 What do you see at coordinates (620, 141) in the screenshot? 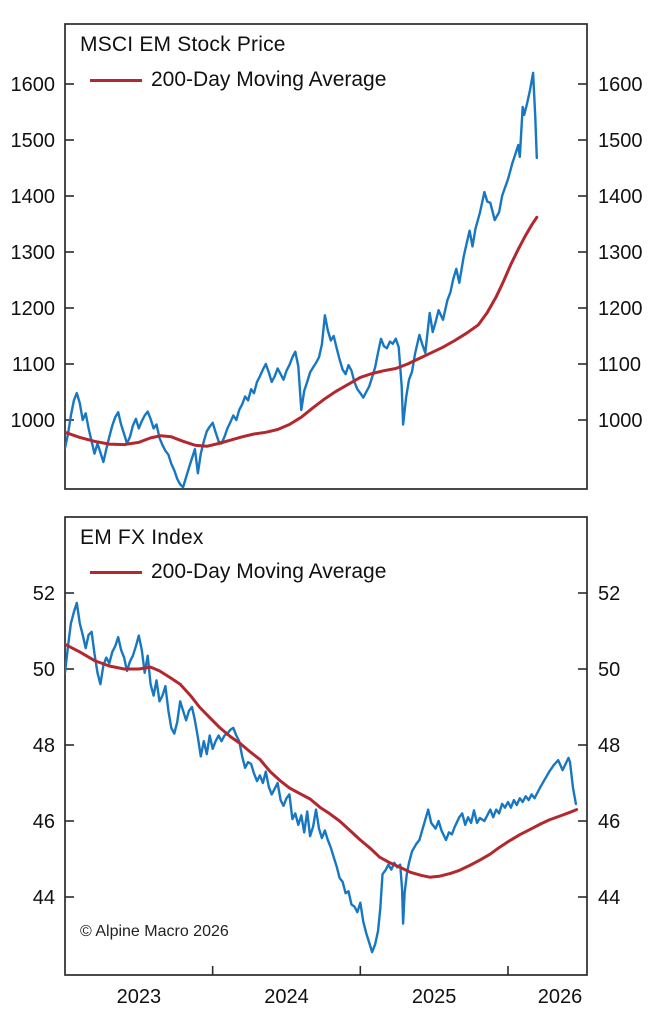
I see `y-tick-label-right: 1500` at bounding box center [620, 141].